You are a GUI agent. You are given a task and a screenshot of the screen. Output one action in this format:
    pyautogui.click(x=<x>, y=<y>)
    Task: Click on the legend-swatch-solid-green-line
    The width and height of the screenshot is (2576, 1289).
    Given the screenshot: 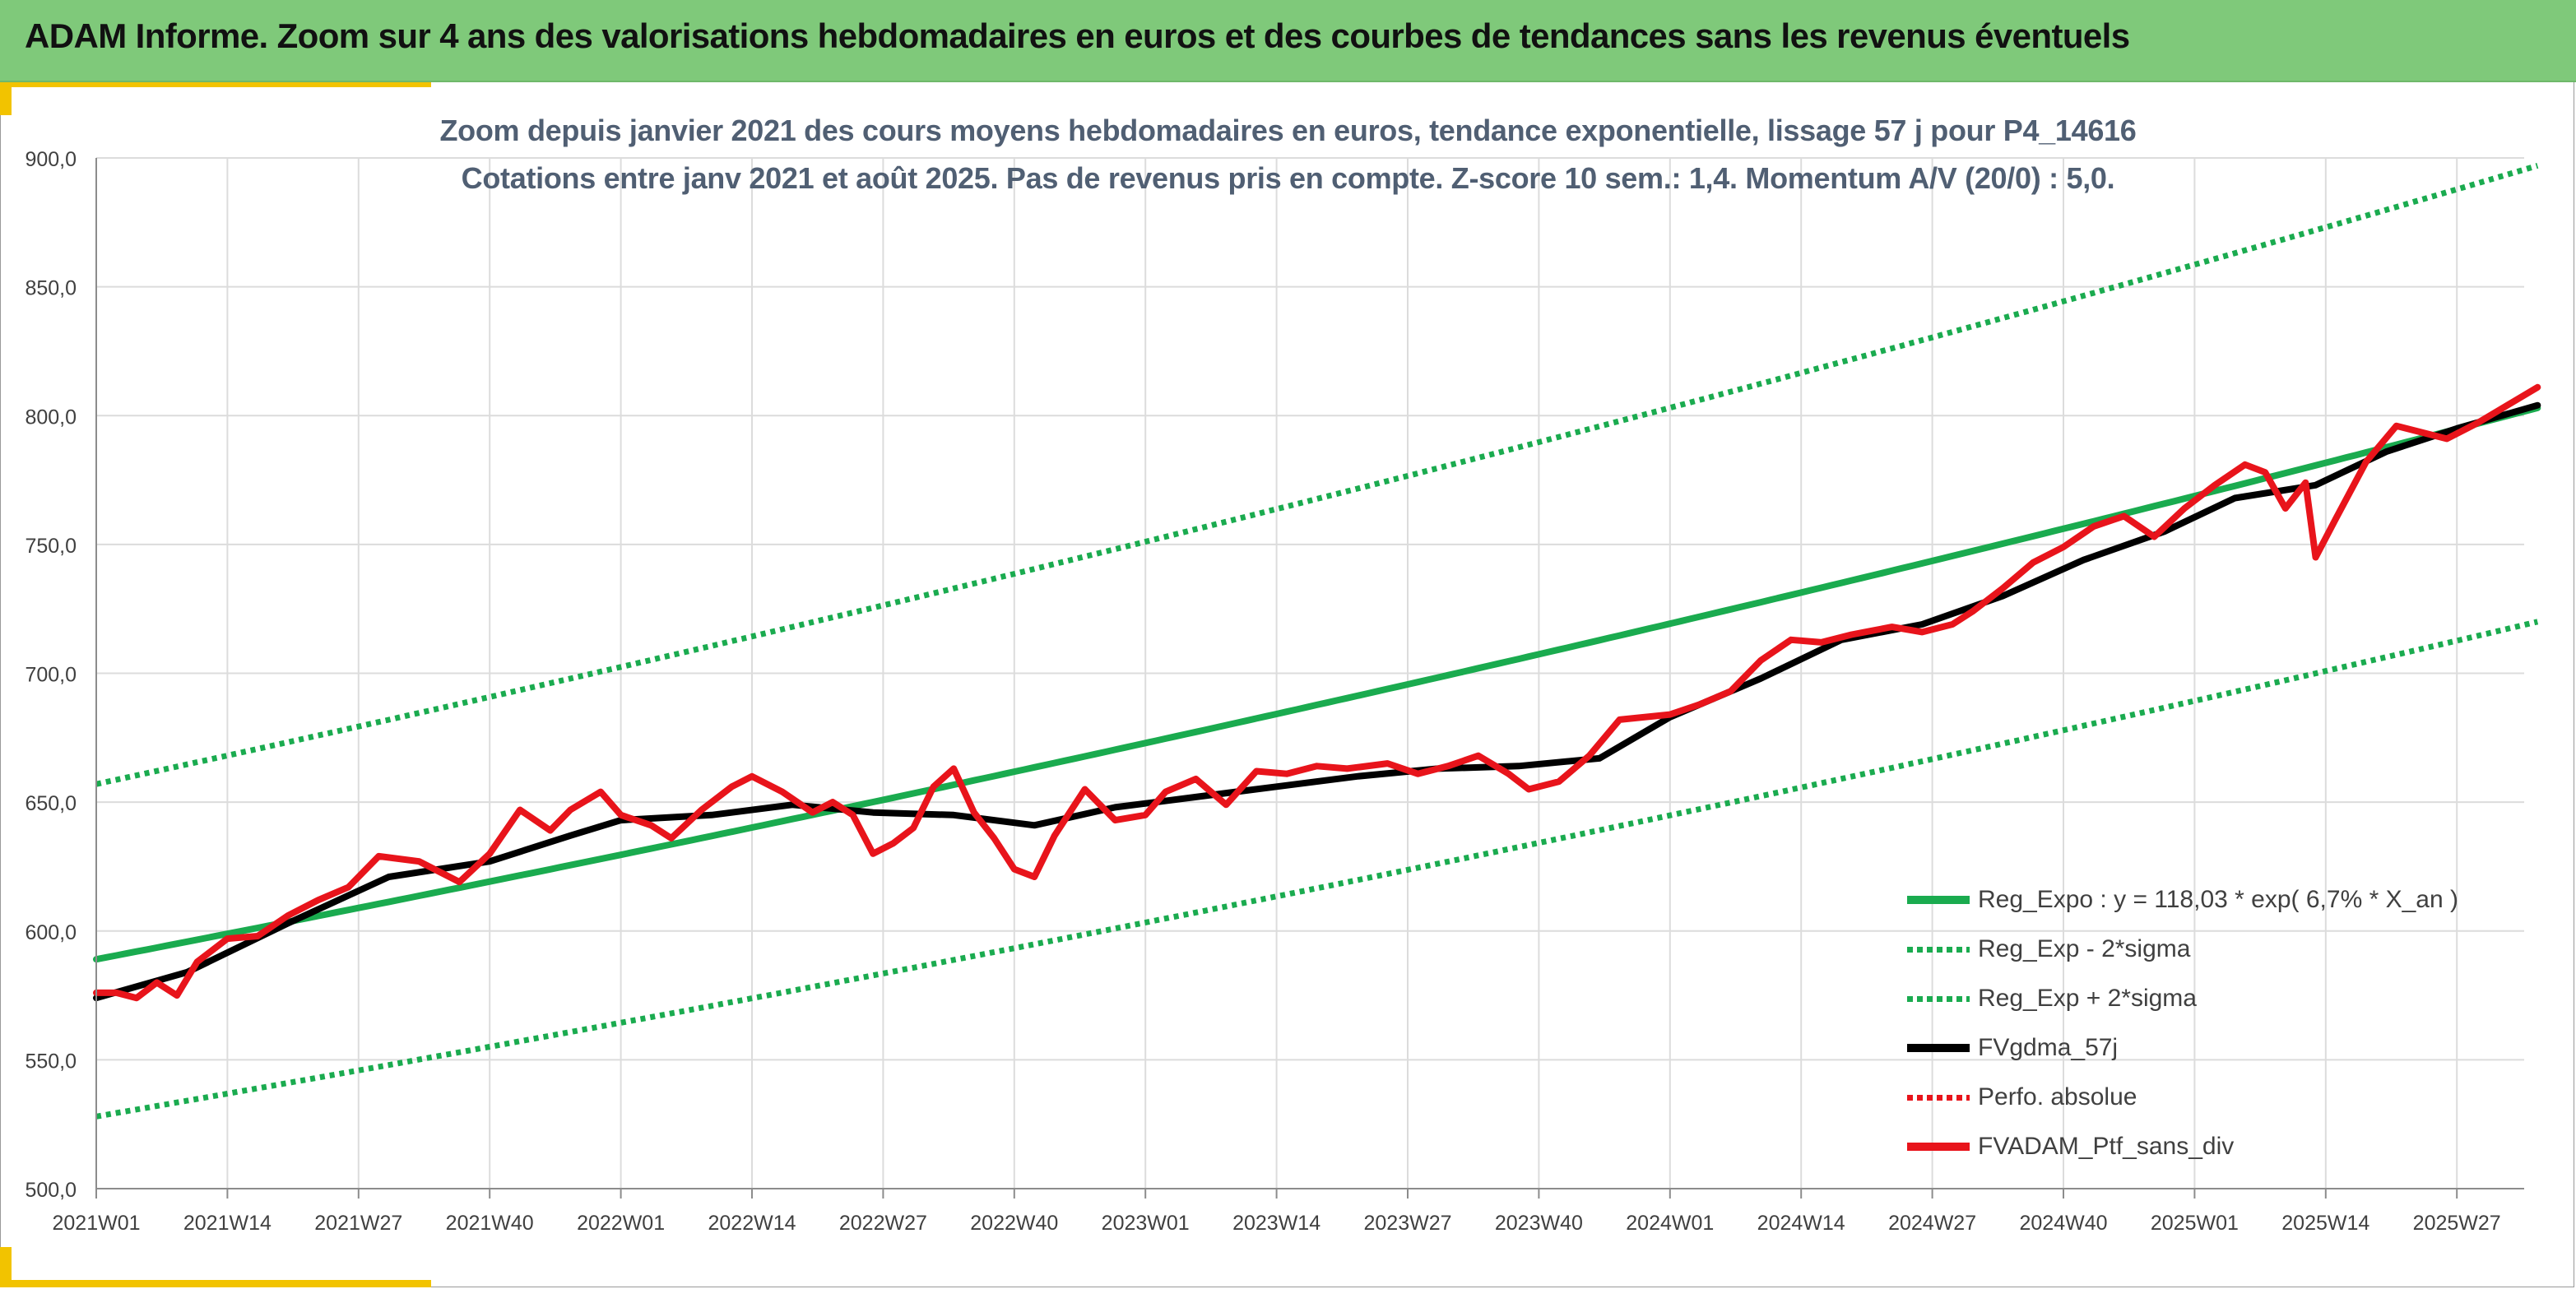 What is the action you would take?
    pyautogui.click(x=1938, y=900)
    